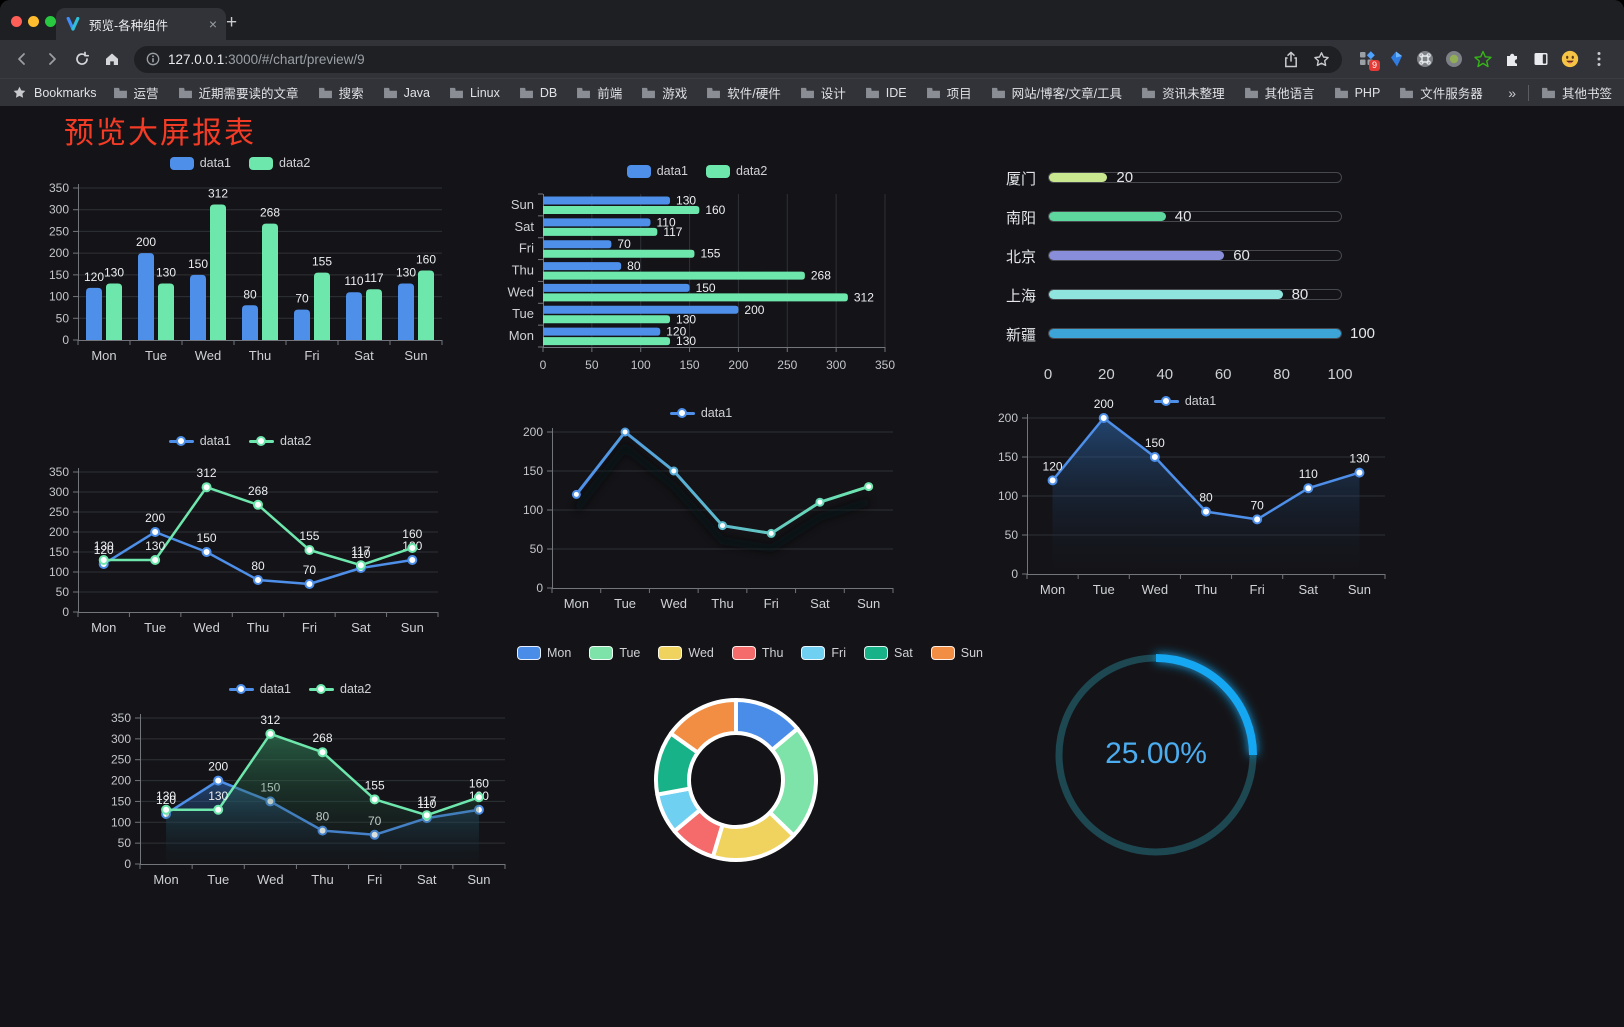 The width and height of the screenshot is (1624, 1027). What do you see at coordinates (54, 92) in the screenshot?
I see `bookmarks-manager: Bookmarks` at bounding box center [54, 92].